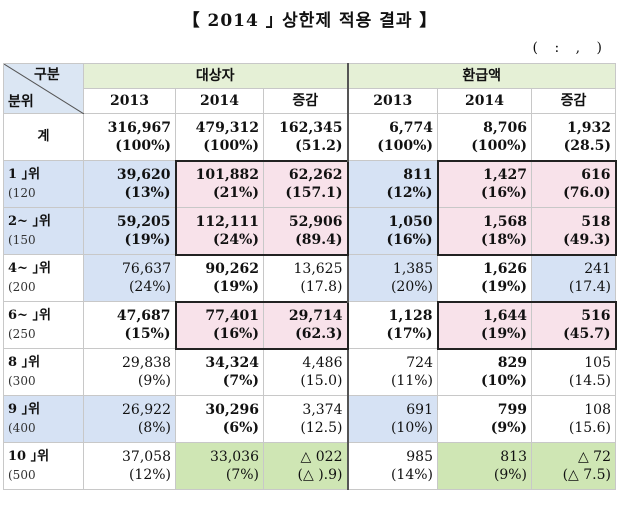  What do you see at coordinates (43, 466) in the screenshot?
I see `row-label: 10 ｣위 (500` at bounding box center [43, 466].